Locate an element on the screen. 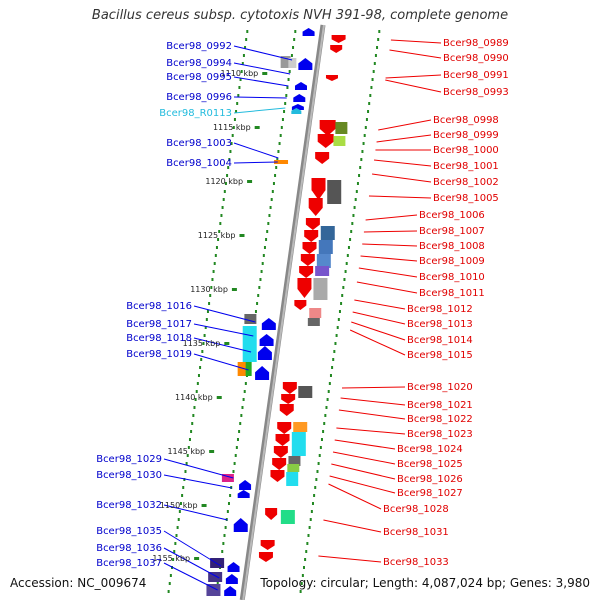 This screenshot has height=600, width=600. gene-label-right: Bcer98_0999 is located at coordinates (466, 135).